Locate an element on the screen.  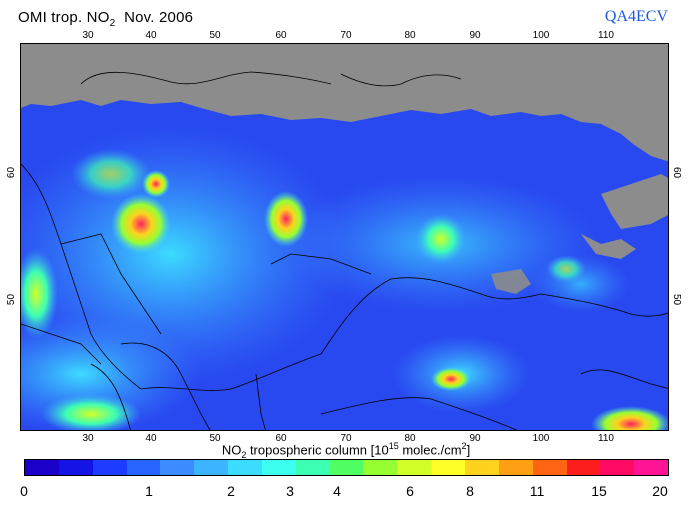
colorbar-tick: 8 is located at coordinates (470, 491).